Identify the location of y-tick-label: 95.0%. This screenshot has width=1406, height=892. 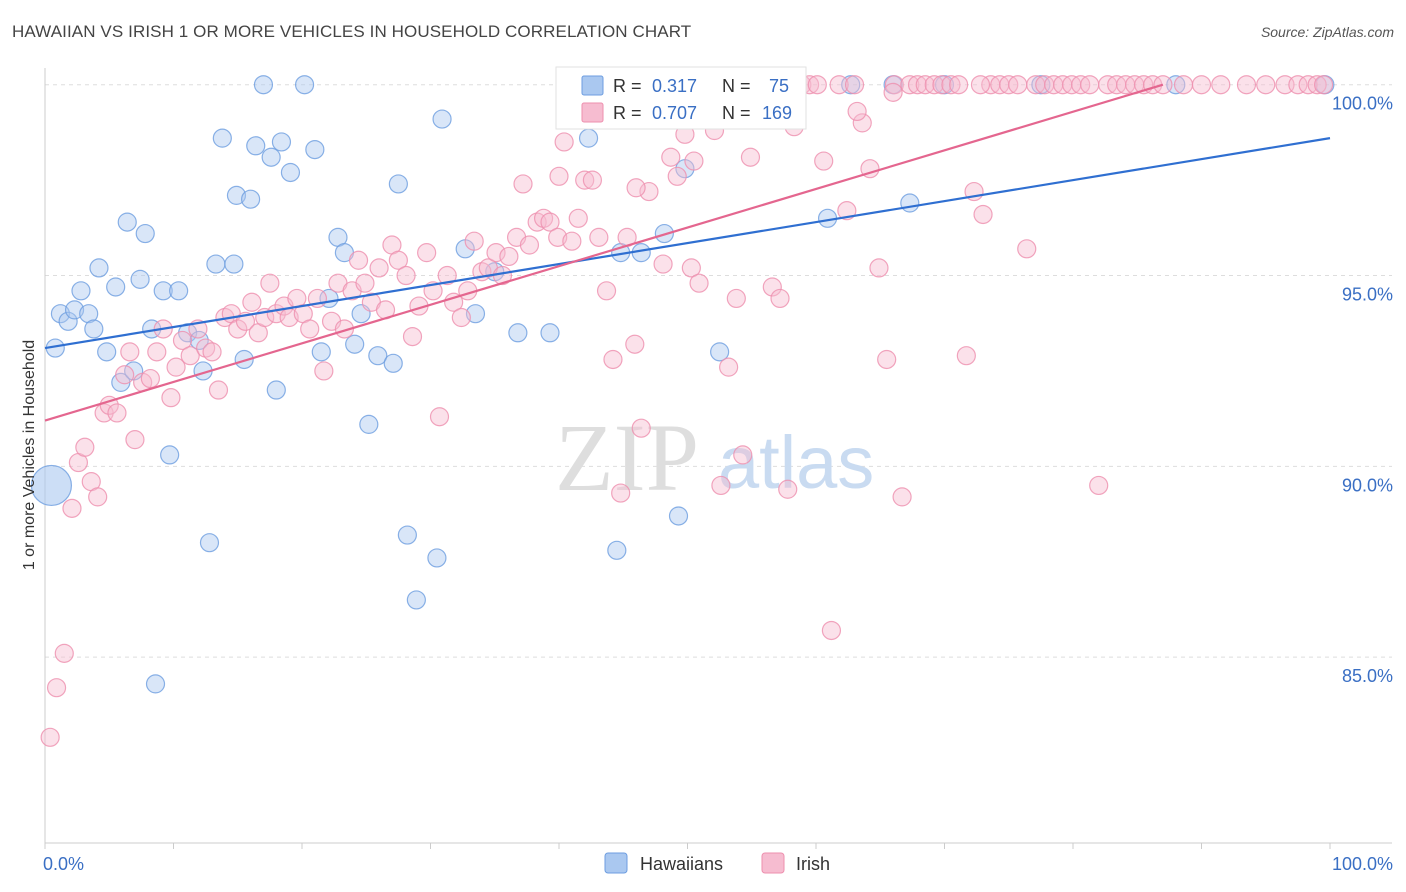
(1367, 295).